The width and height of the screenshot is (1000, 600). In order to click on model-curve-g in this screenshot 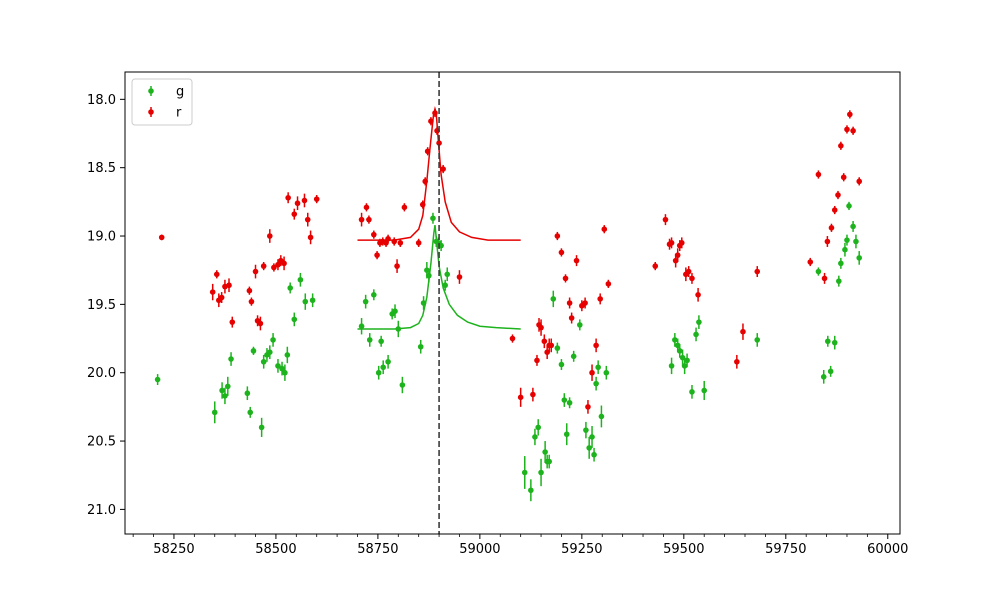, I will do `click(439, 277)`.